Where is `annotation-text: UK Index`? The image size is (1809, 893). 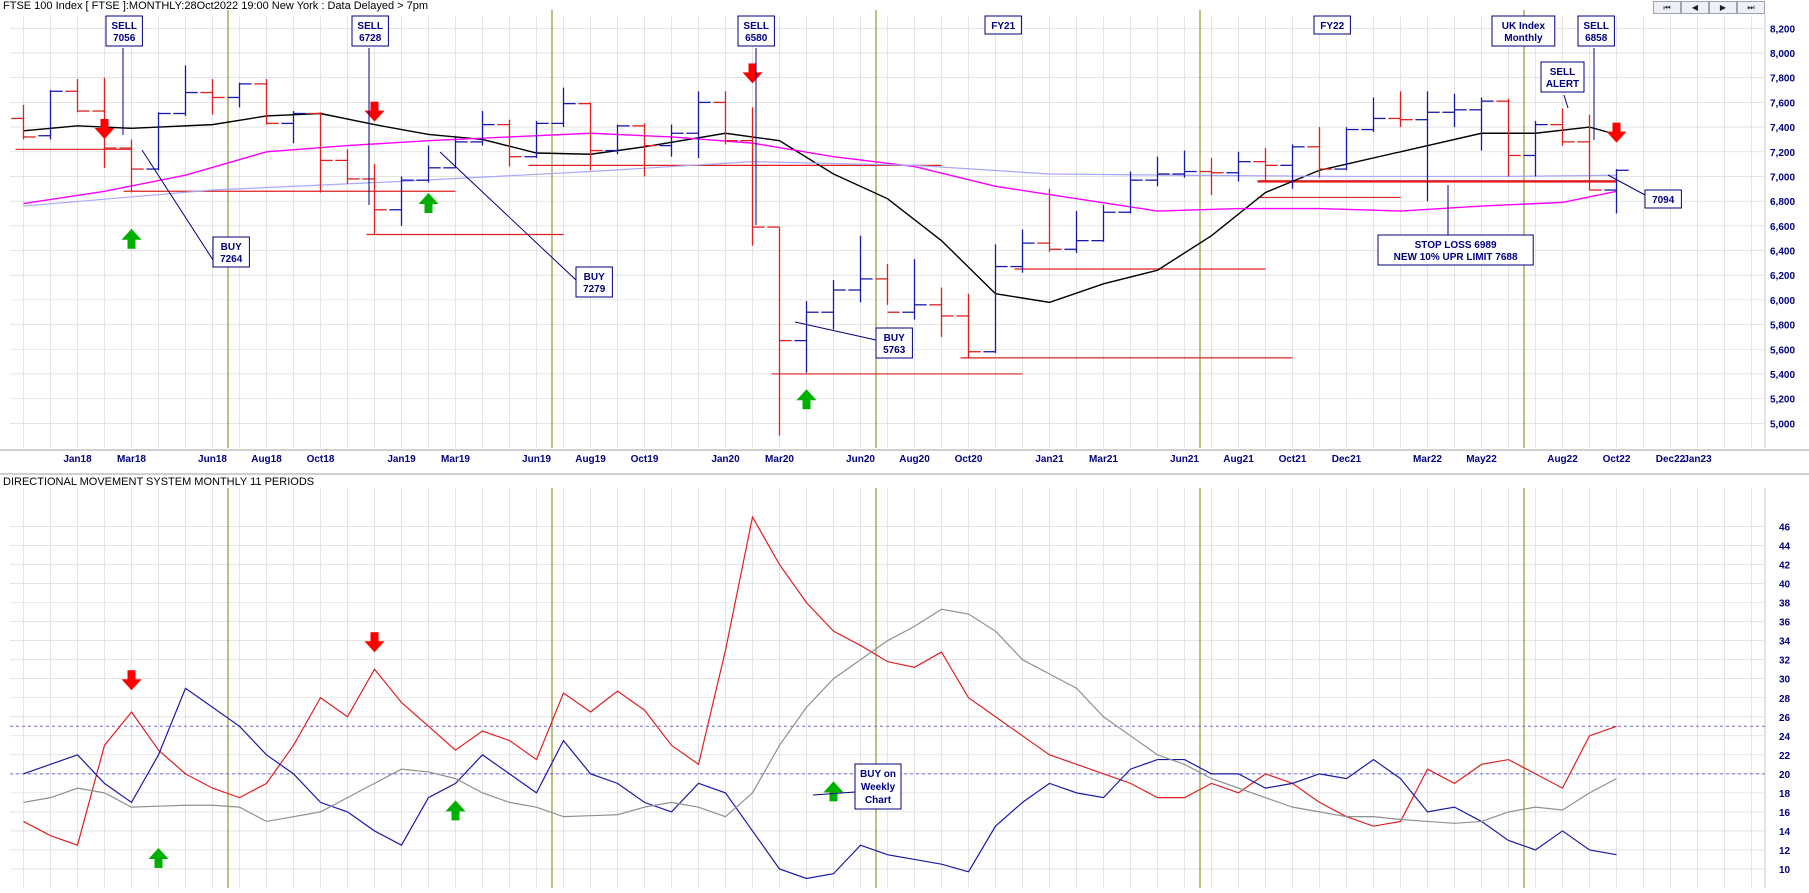
annotation-text: UK Index is located at coordinates (1524, 26).